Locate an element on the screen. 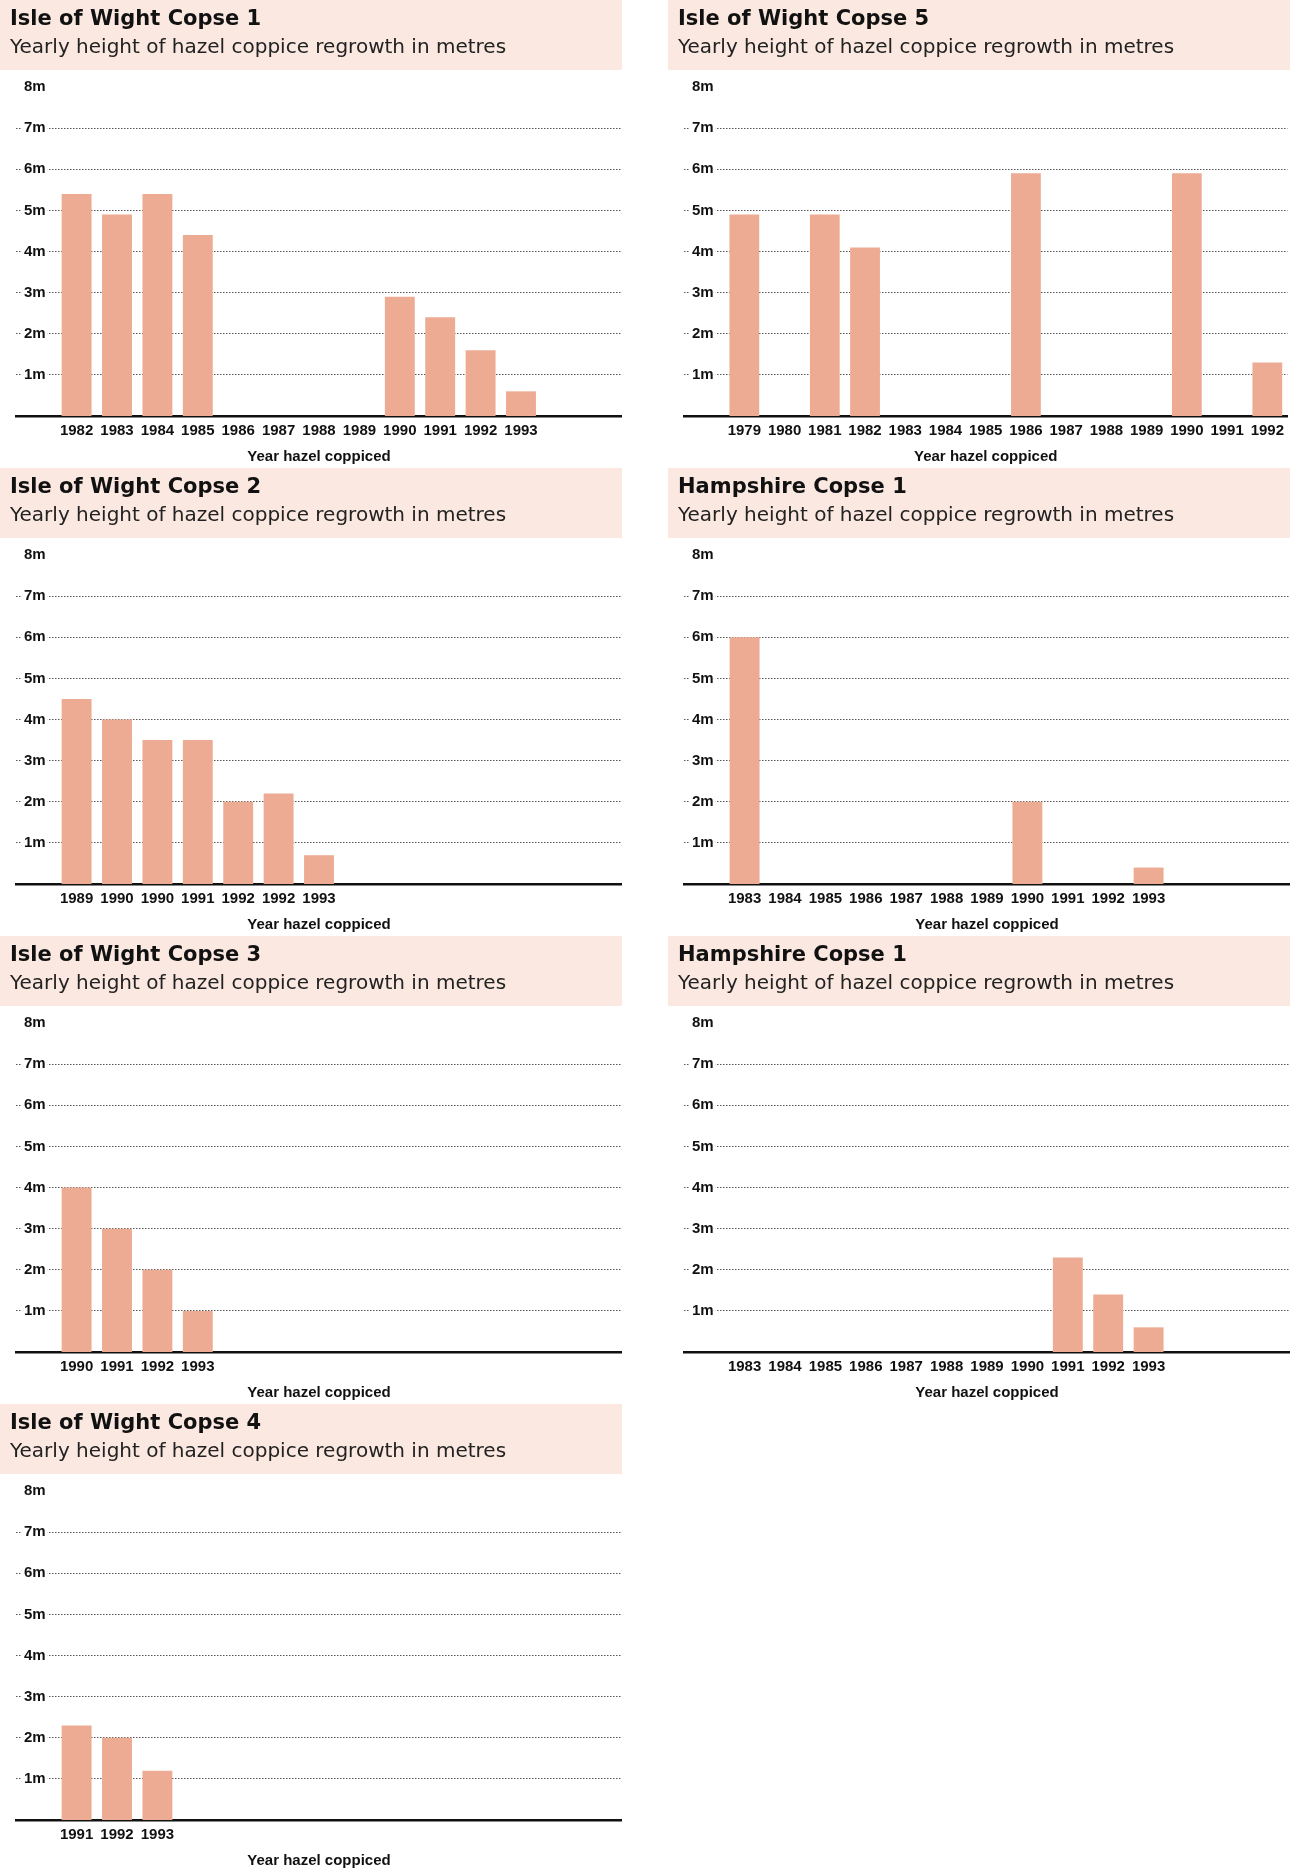  chart-title: Isle of Wight Copse 5 is located at coordinates (804, 18).